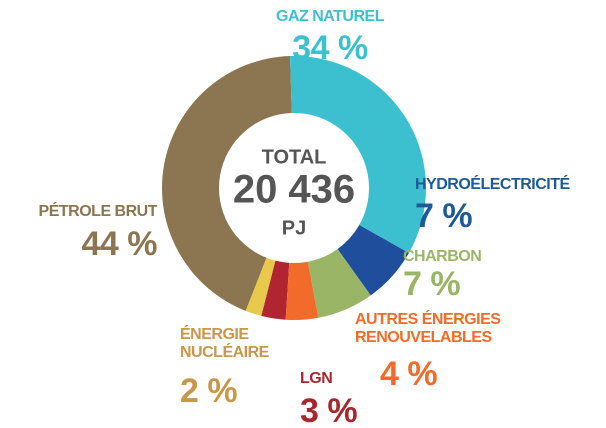 The height and width of the screenshot is (428, 606). Describe the element at coordinates (209, 391) in the screenshot. I see `value-label: 2 %` at that location.